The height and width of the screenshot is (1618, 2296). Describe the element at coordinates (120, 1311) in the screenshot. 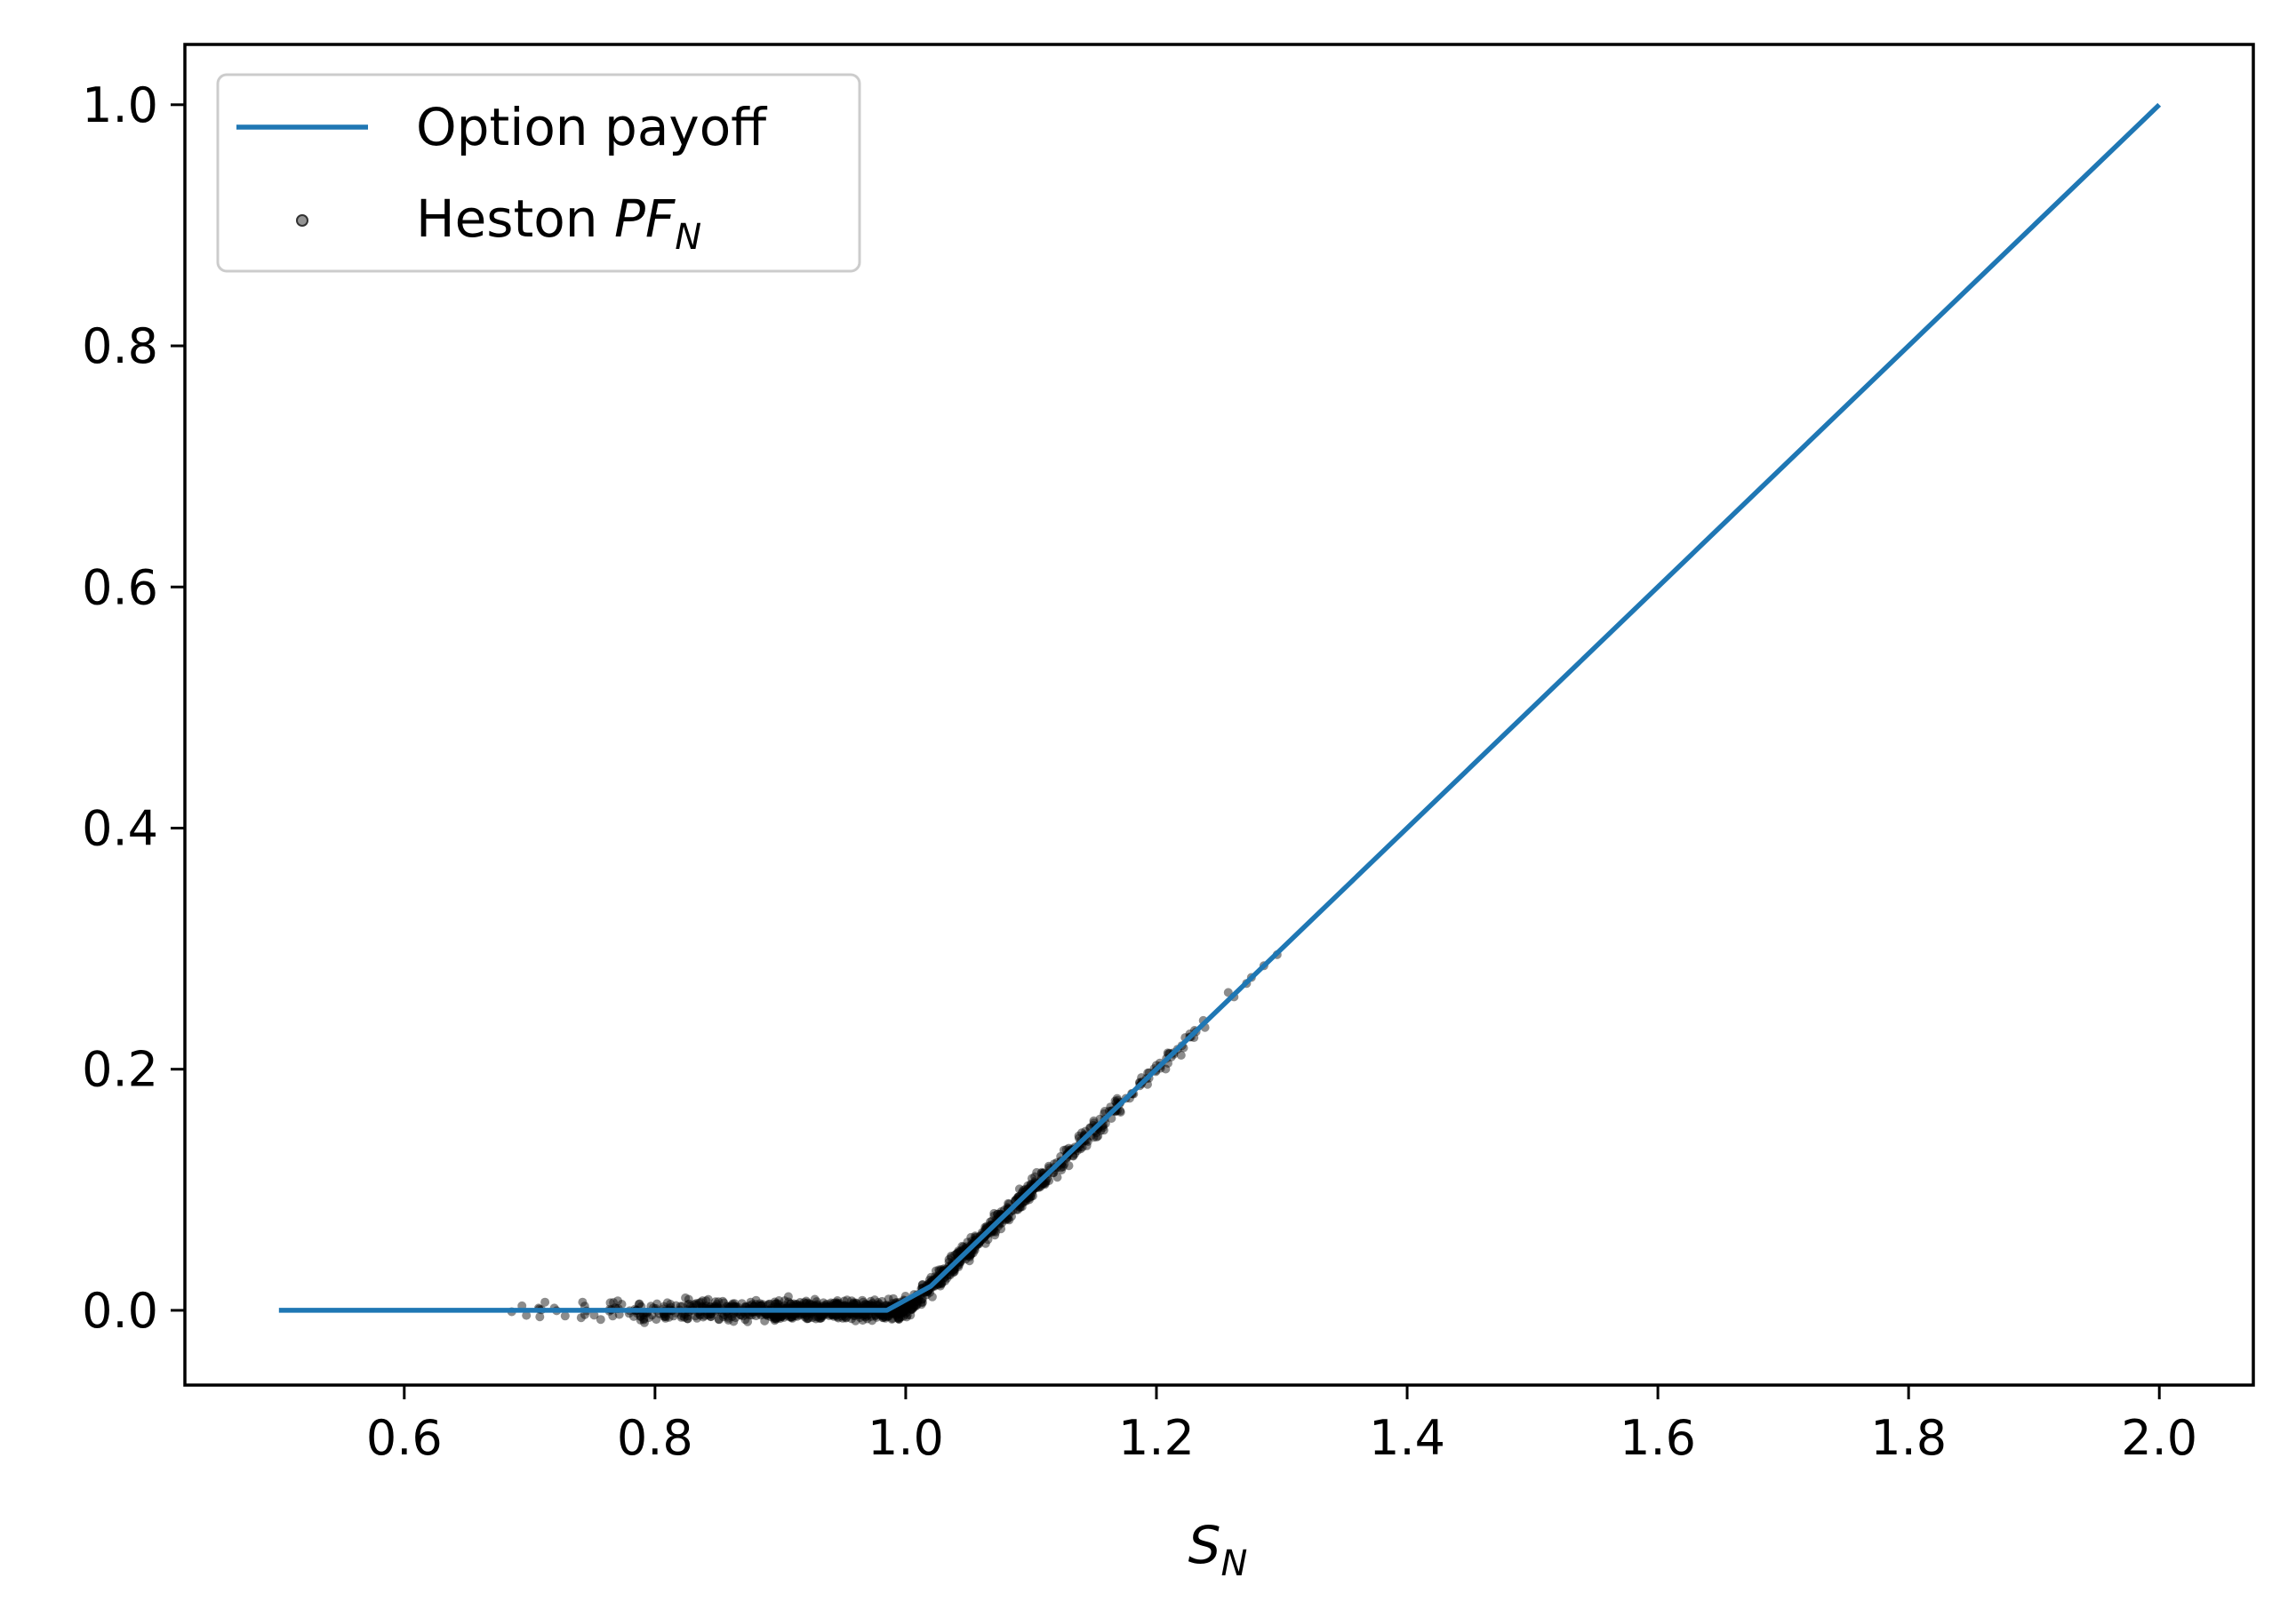

I see `y-tick-label: 0.0` at that location.